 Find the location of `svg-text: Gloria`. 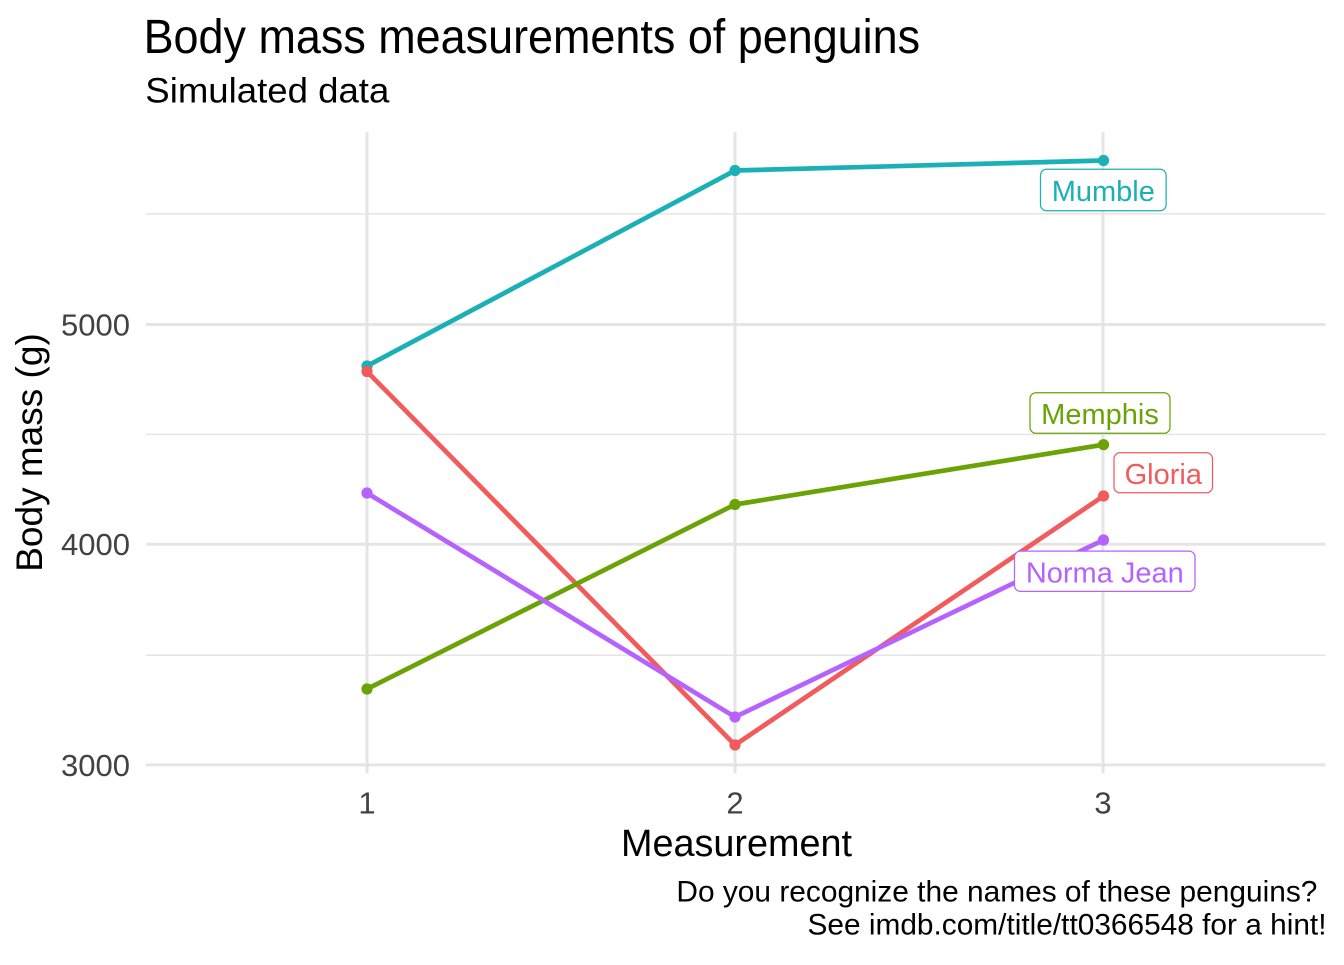

svg-text: Gloria is located at coordinates (1164, 475).